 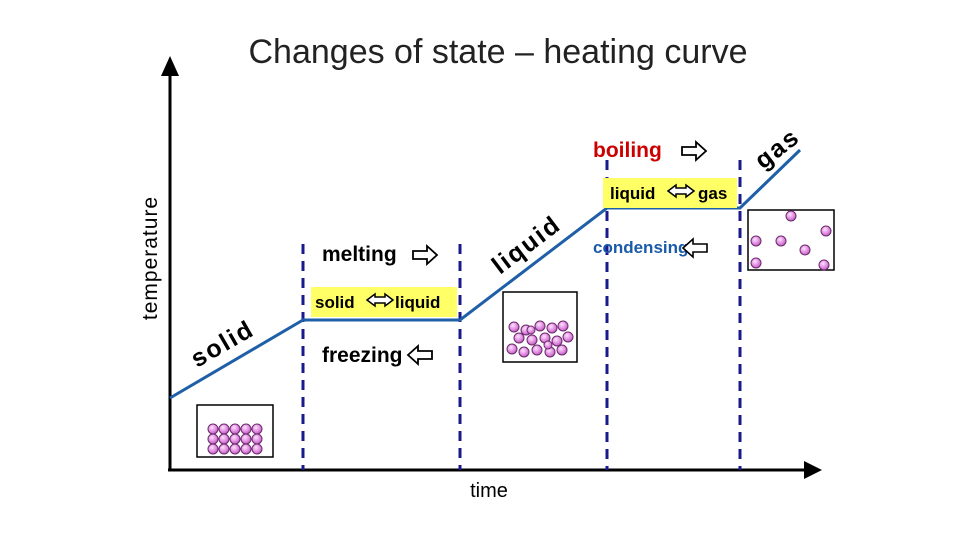 I want to click on freezing-label: freezing, so click(x=362, y=355).